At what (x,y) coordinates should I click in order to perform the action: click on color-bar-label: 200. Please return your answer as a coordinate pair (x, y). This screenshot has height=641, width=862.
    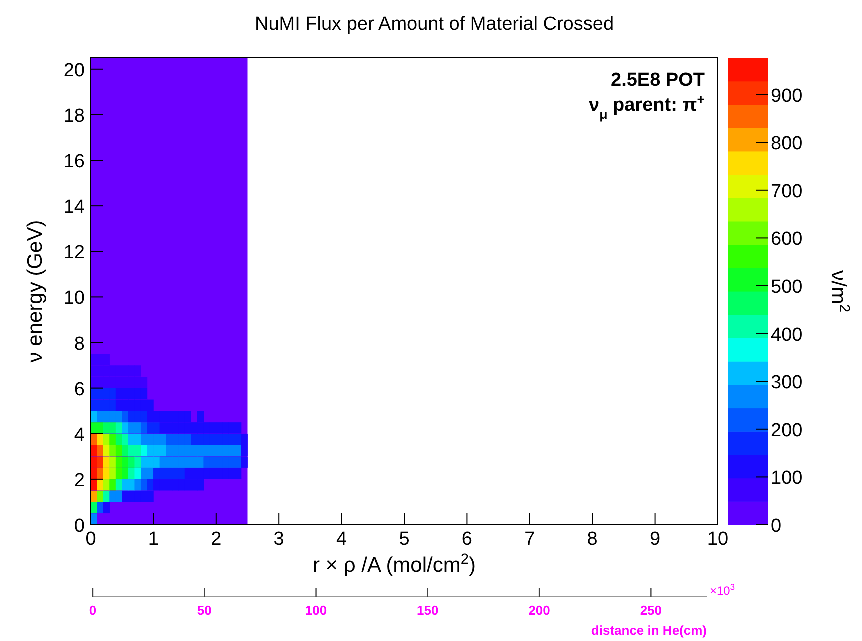
    Looking at the image, I should click on (787, 431).